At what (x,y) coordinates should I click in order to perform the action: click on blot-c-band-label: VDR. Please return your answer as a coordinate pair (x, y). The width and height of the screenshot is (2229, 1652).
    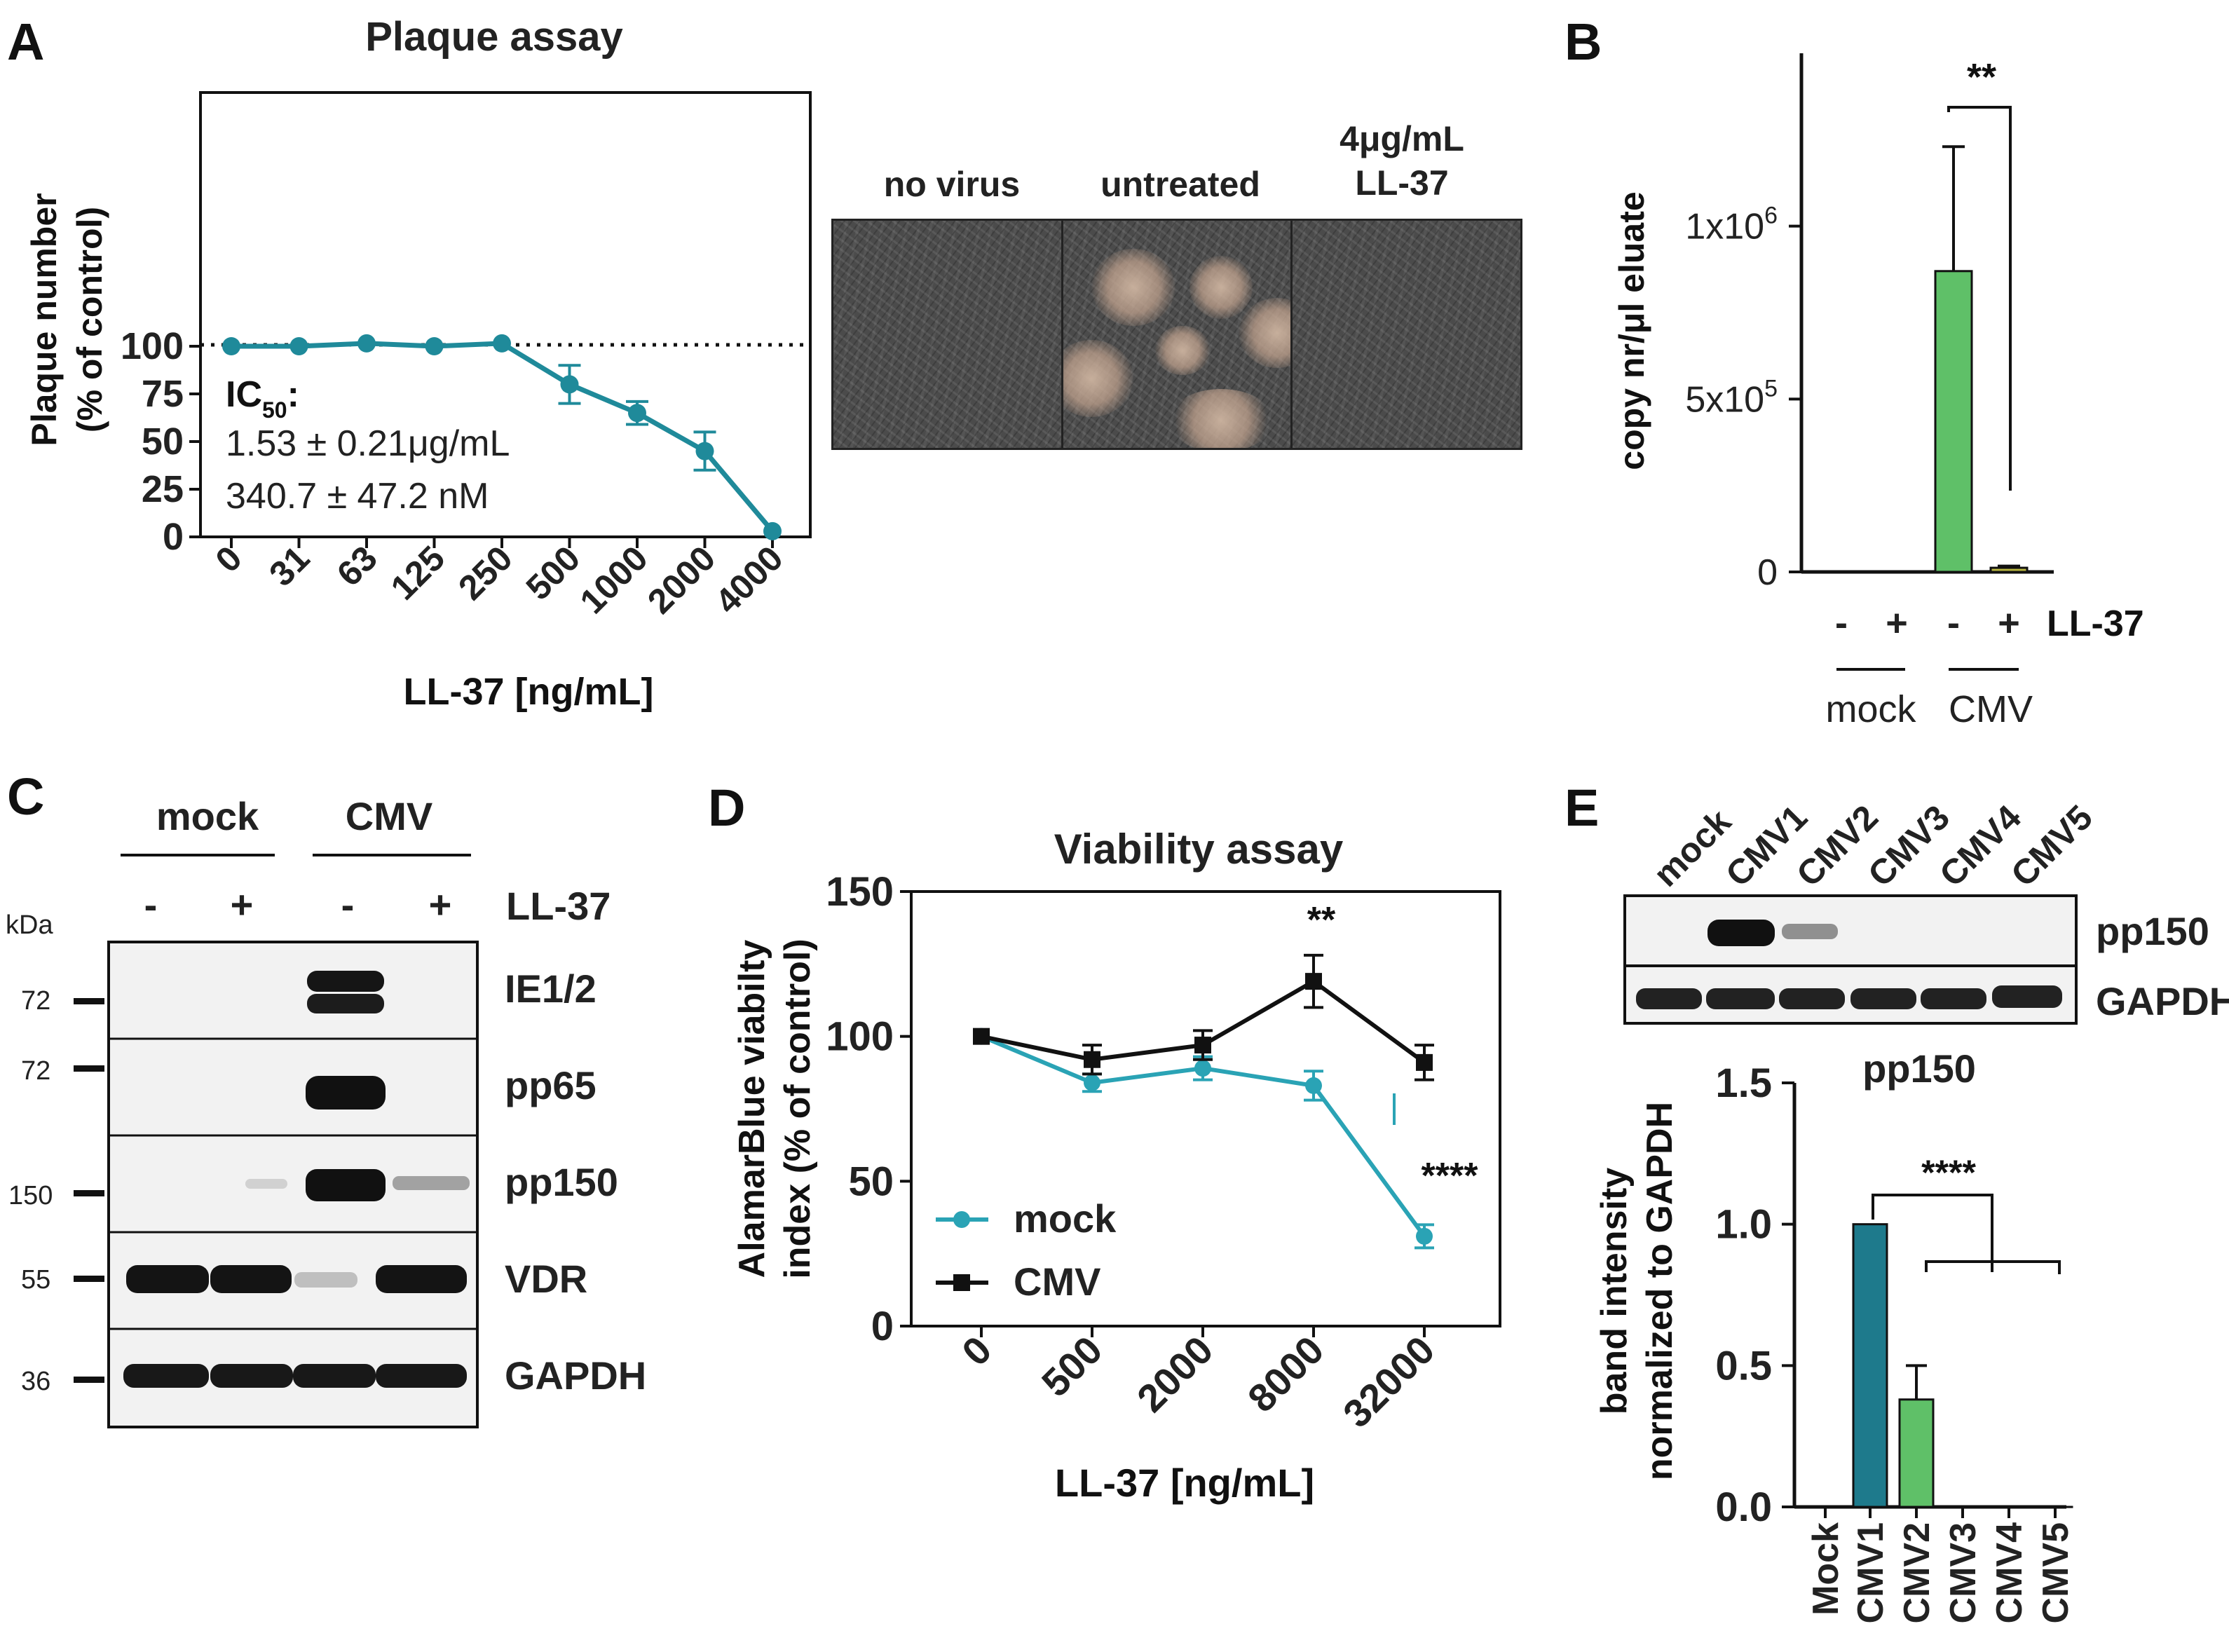
    Looking at the image, I should click on (546, 1279).